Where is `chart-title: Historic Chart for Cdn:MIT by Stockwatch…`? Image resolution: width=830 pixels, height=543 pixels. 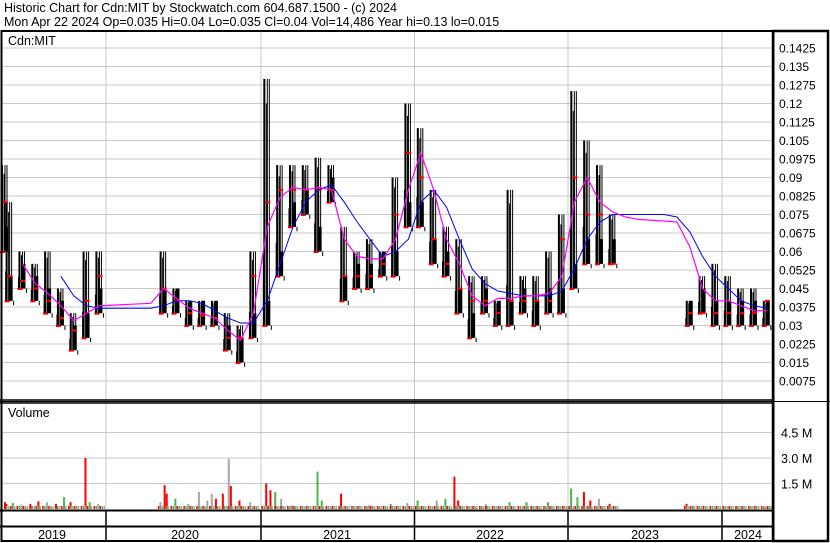 chart-title: Historic Chart for Cdn:MIT by Stockwatch… is located at coordinates (200, 8).